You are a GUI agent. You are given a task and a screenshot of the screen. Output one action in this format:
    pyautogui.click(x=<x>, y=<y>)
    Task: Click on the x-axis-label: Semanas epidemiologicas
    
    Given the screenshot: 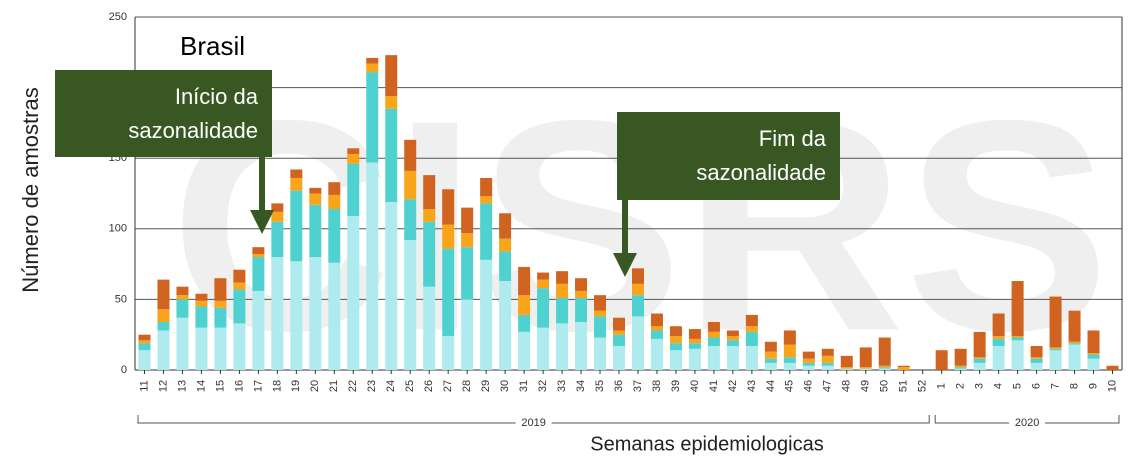 What is the action you would take?
    pyautogui.click(x=706, y=444)
    